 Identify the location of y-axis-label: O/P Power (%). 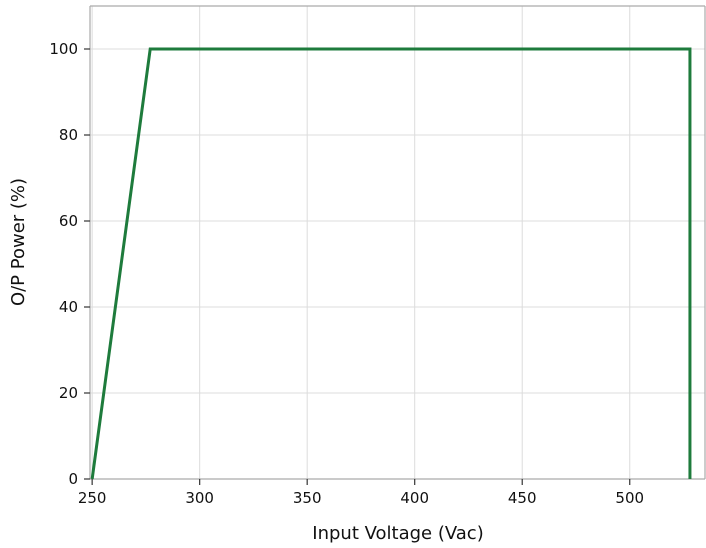
(18, 242).